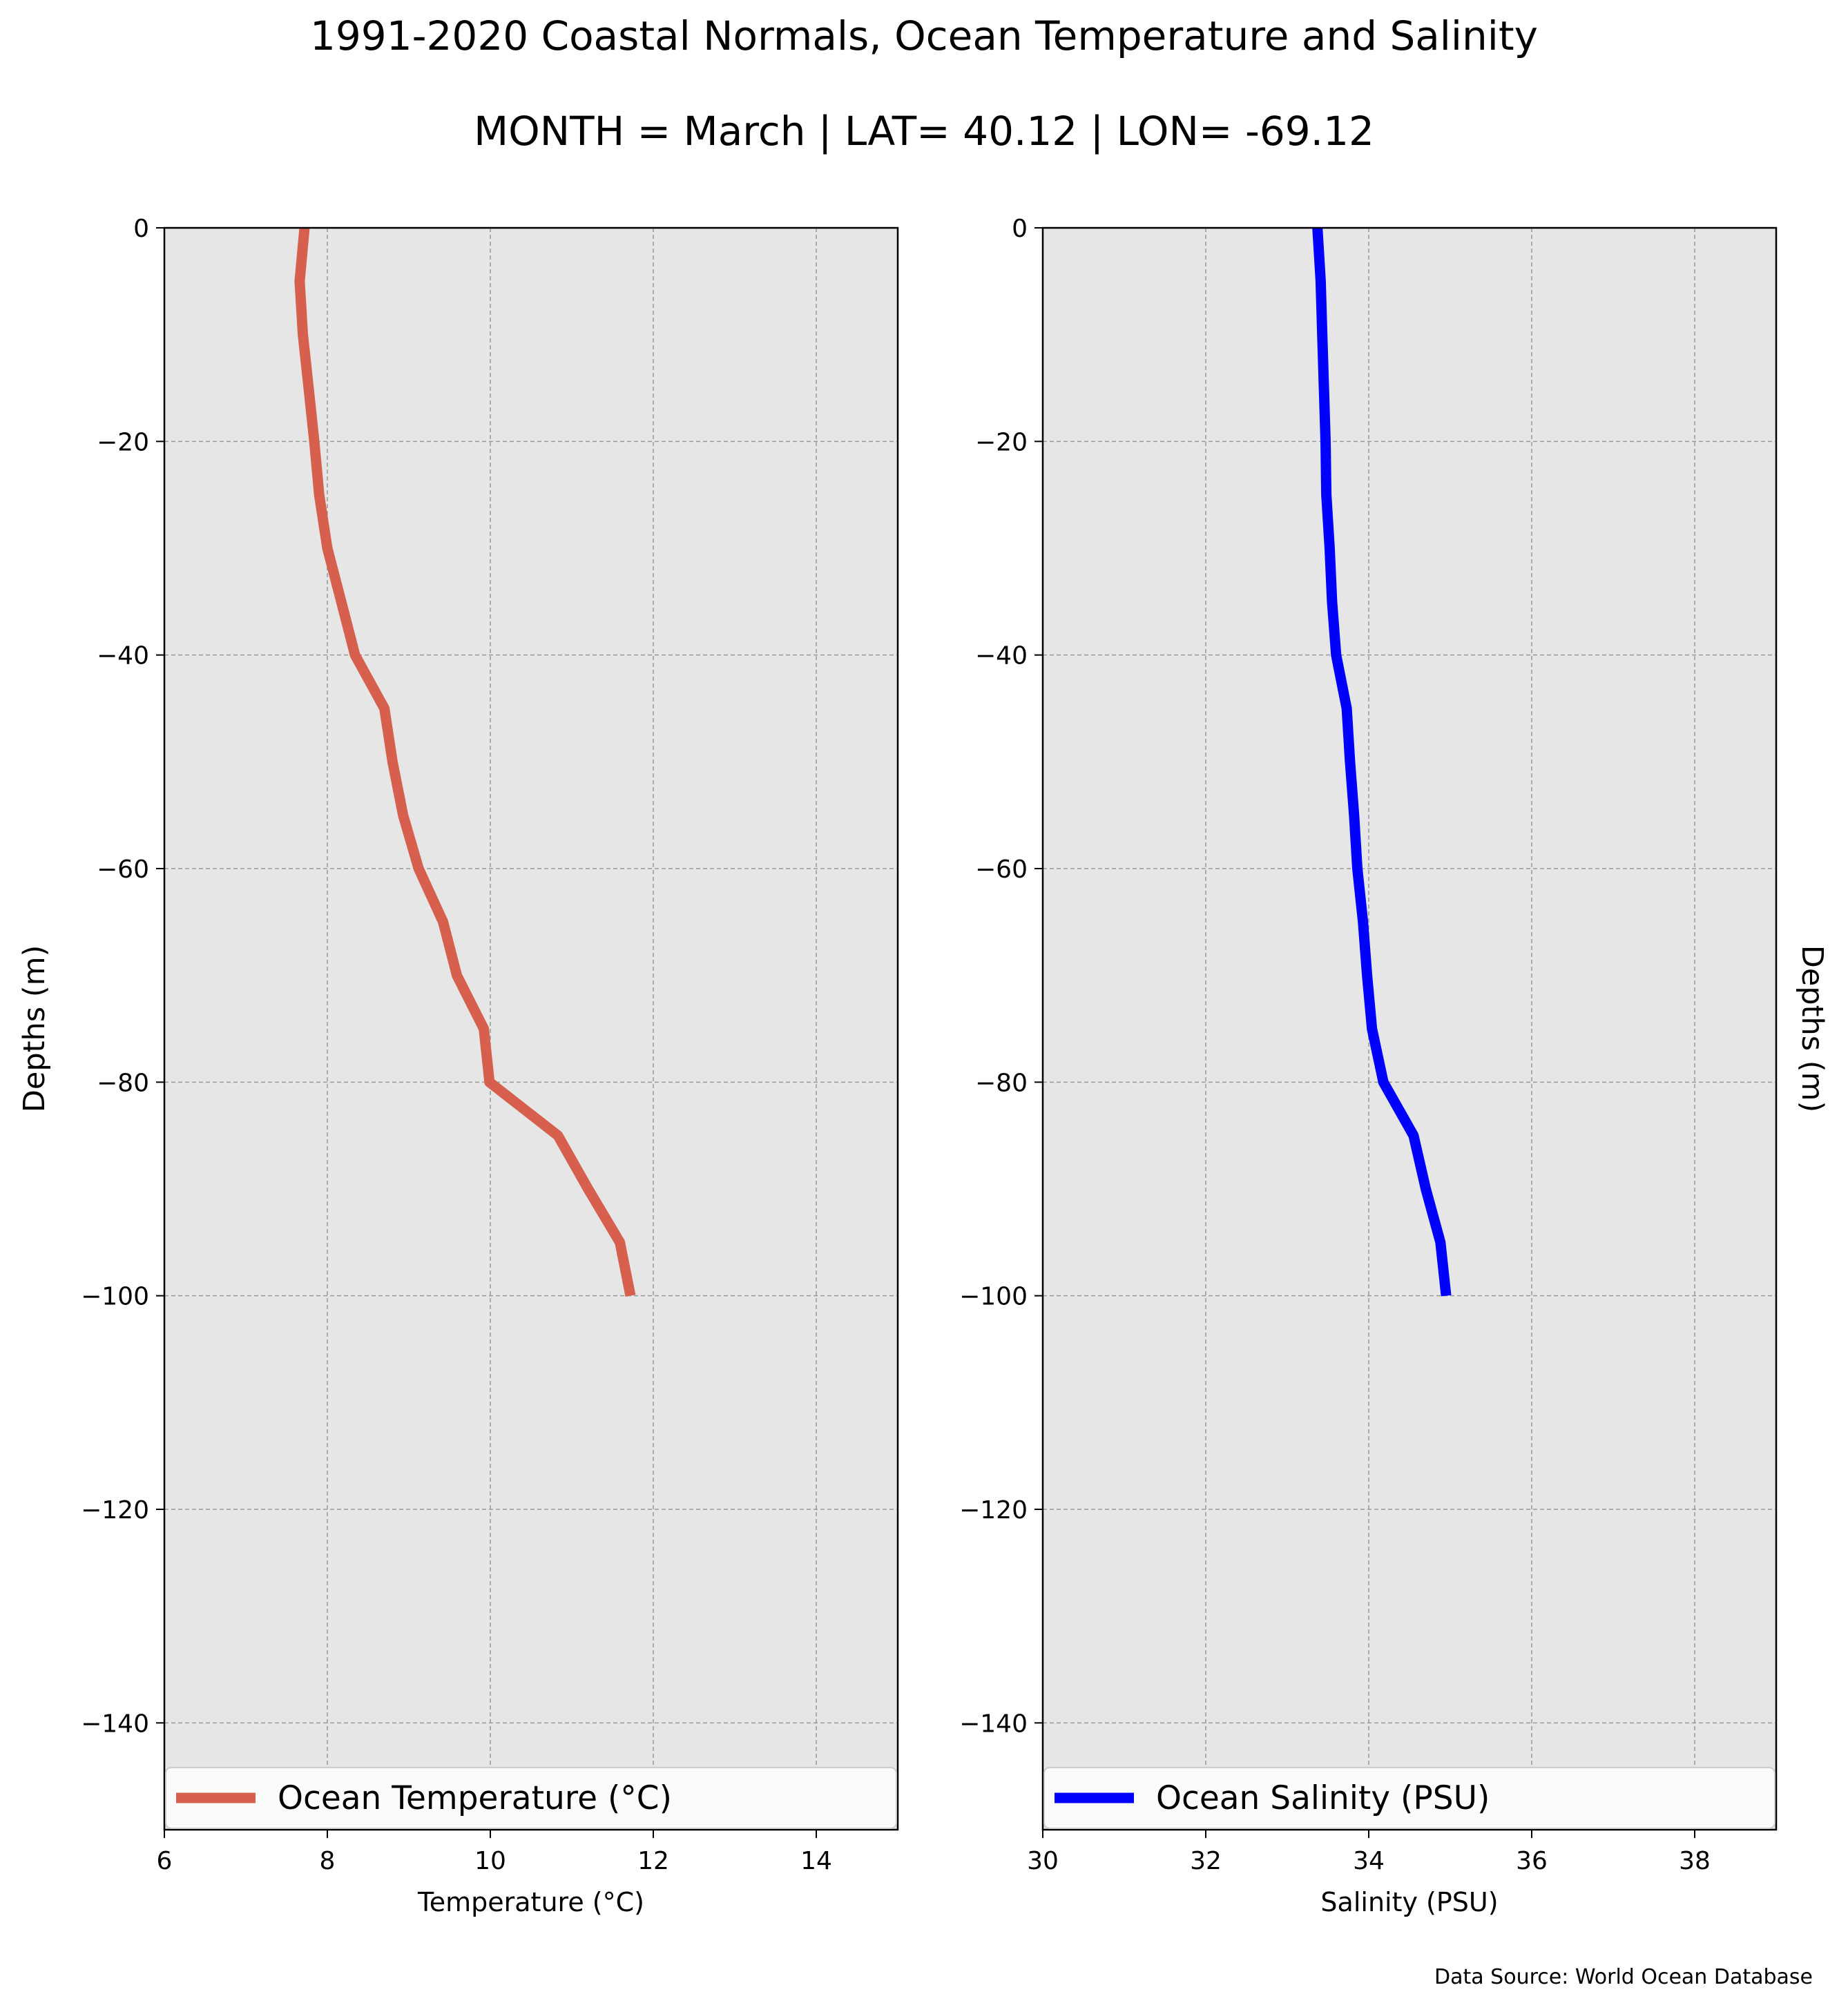  What do you see at coordinates (993, 1724) in the screenshot?
I see `salinity-y-tick-label: −140` at bounding box center [993, 1724].